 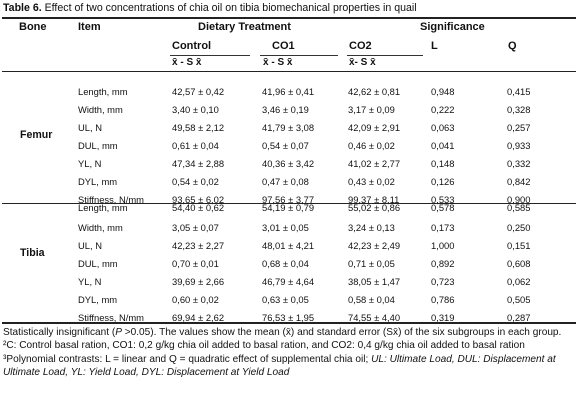 What do you see at coordinates (443, 299) in the screenshot?
I see `l-cell: 0,786` at bounding box center [443, 299].